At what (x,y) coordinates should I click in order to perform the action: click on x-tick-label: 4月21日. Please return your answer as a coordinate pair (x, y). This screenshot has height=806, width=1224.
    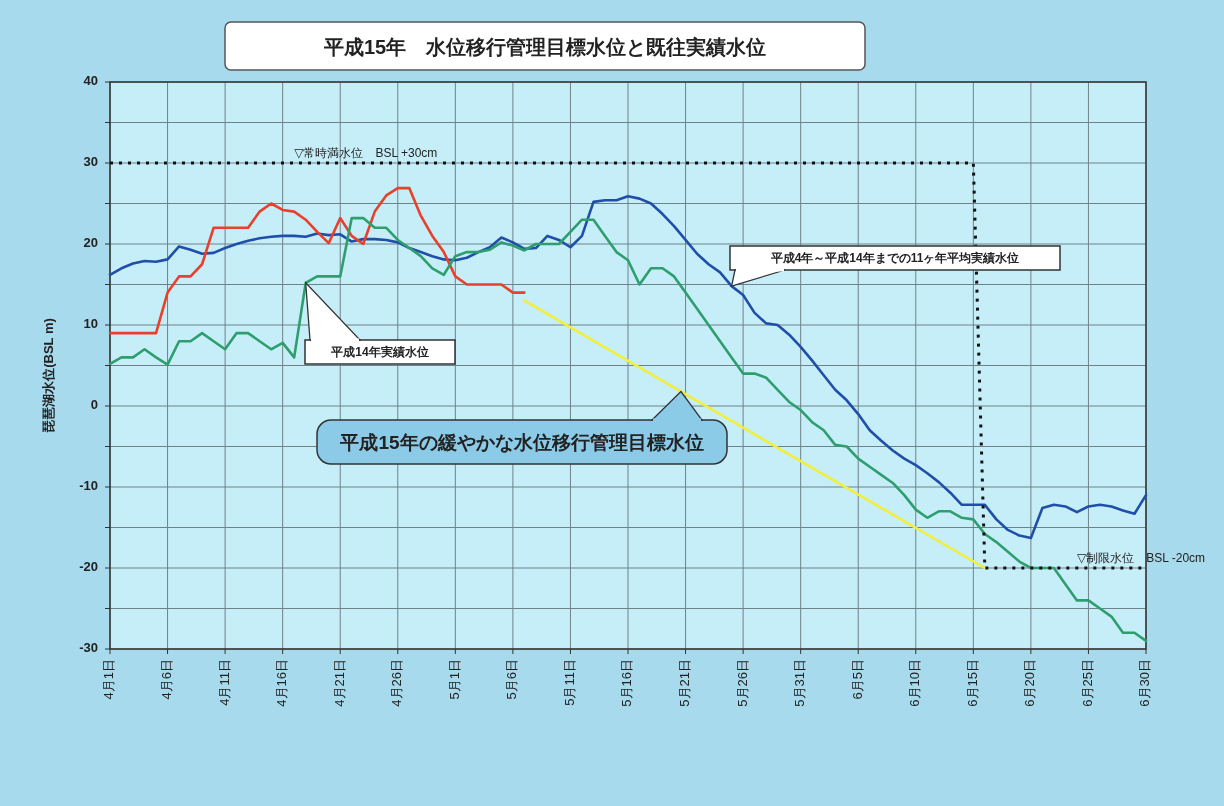
    Looking at the image, I should click on (339, 683).